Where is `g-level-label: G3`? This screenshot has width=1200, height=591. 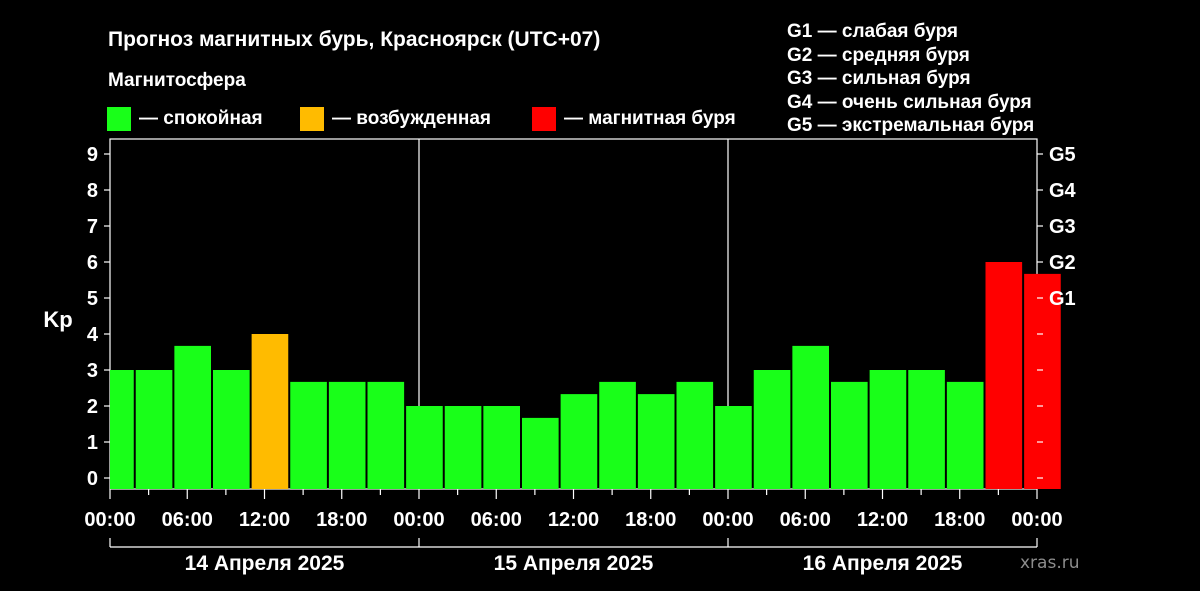 g-level-label: G3 is located at coordinates (1062, 227).